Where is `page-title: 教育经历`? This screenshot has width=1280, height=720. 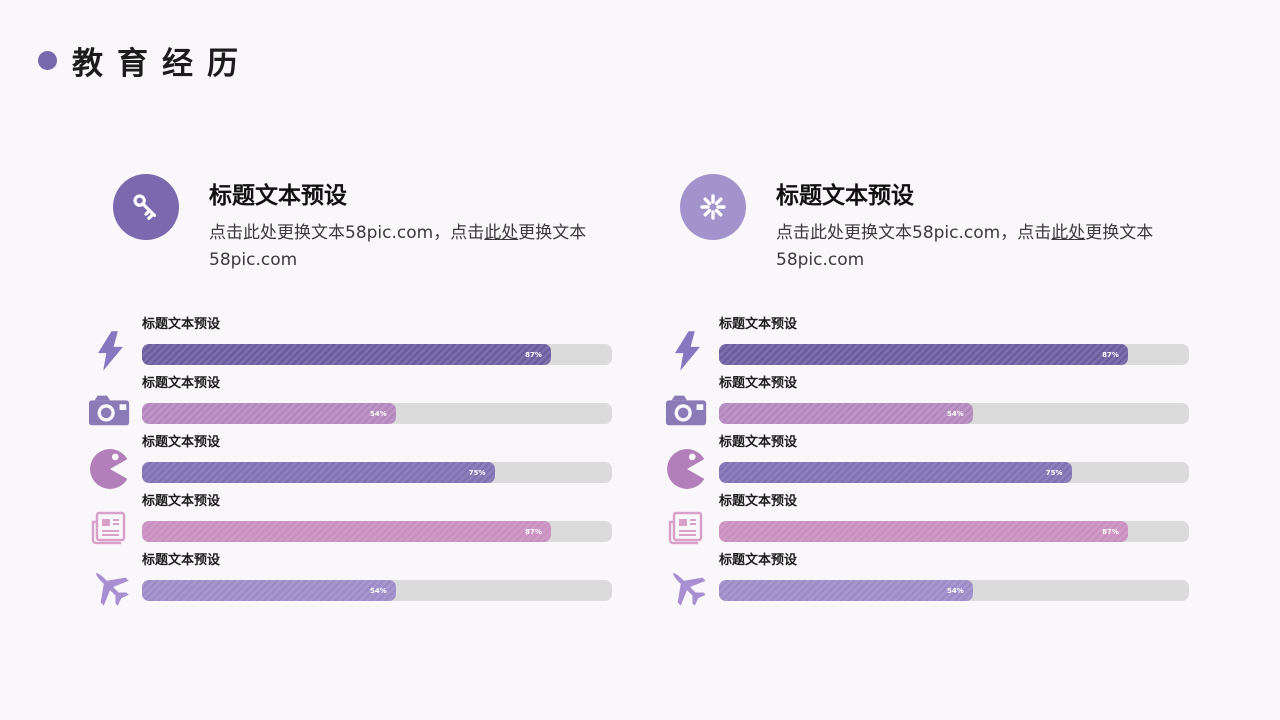
page-title: 教育经历 is located at coordinates (162, 64).